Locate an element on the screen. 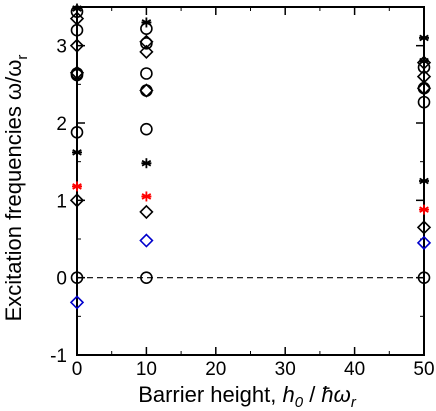  y-tick-label: -1 is located at coordinates (58, 356).